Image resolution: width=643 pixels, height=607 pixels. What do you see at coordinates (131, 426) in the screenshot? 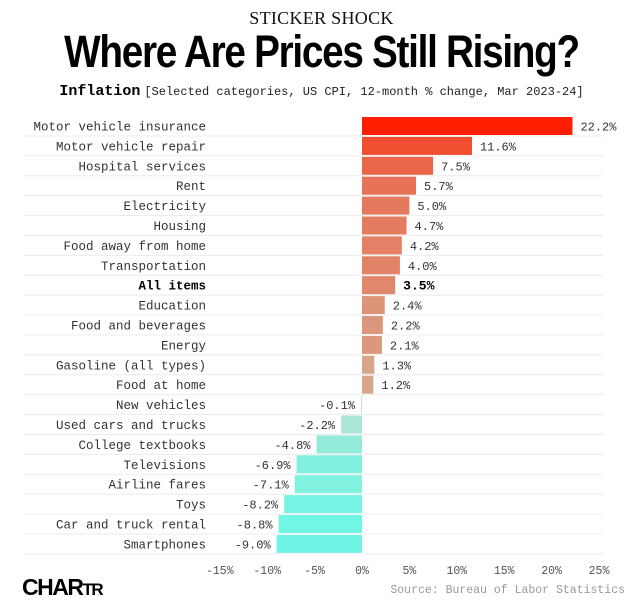
I see `category-label: Used cars and trucks` at bounding box center [131, 426].